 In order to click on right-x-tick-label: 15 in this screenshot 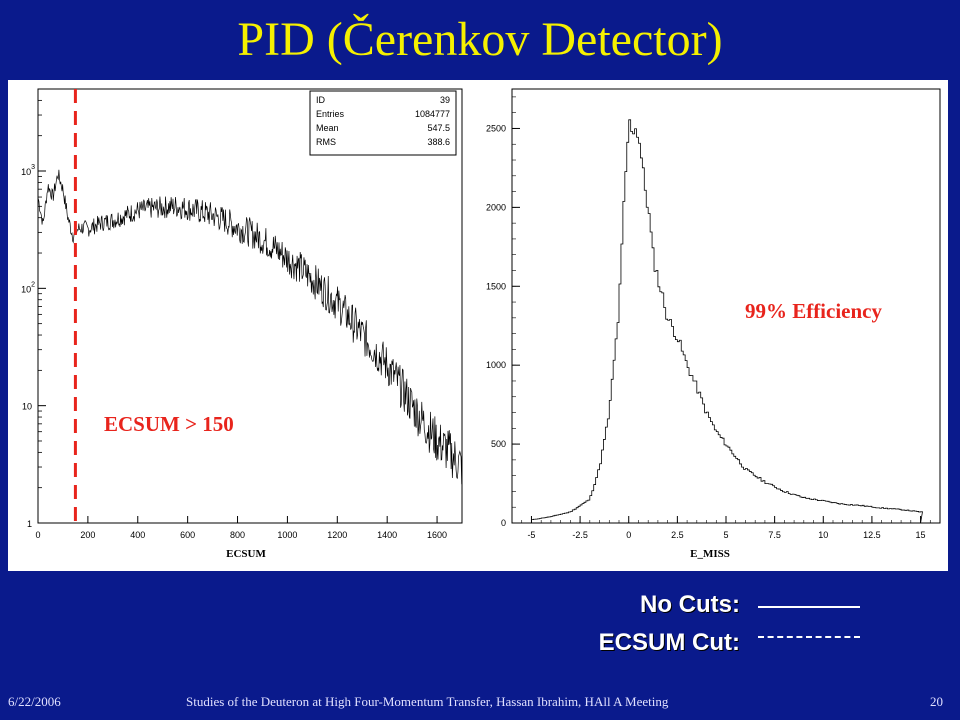, I will do `click(921, 535)`.